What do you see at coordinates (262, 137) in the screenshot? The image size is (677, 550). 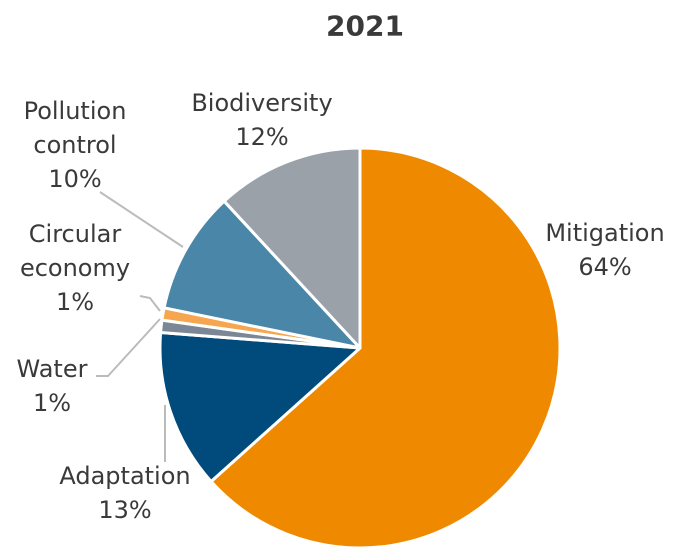 I see `value-label: 12%` at bounding box center [262, 137].